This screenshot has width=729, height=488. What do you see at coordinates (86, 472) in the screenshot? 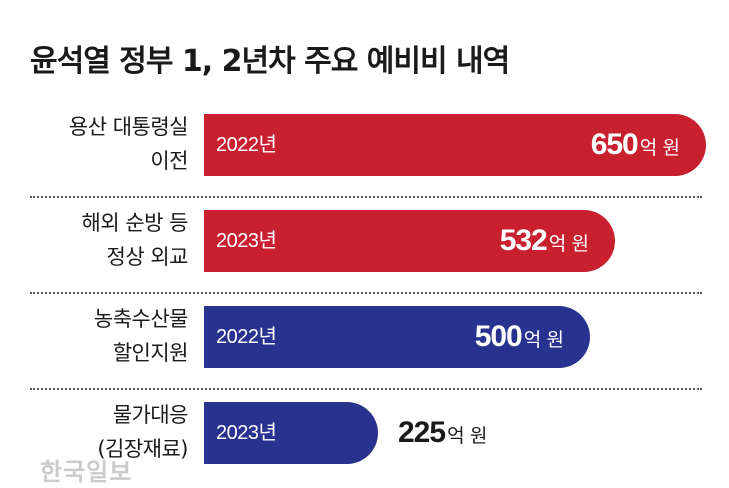
I see `watermark: 한국일보` at bounding box center [86, 472].